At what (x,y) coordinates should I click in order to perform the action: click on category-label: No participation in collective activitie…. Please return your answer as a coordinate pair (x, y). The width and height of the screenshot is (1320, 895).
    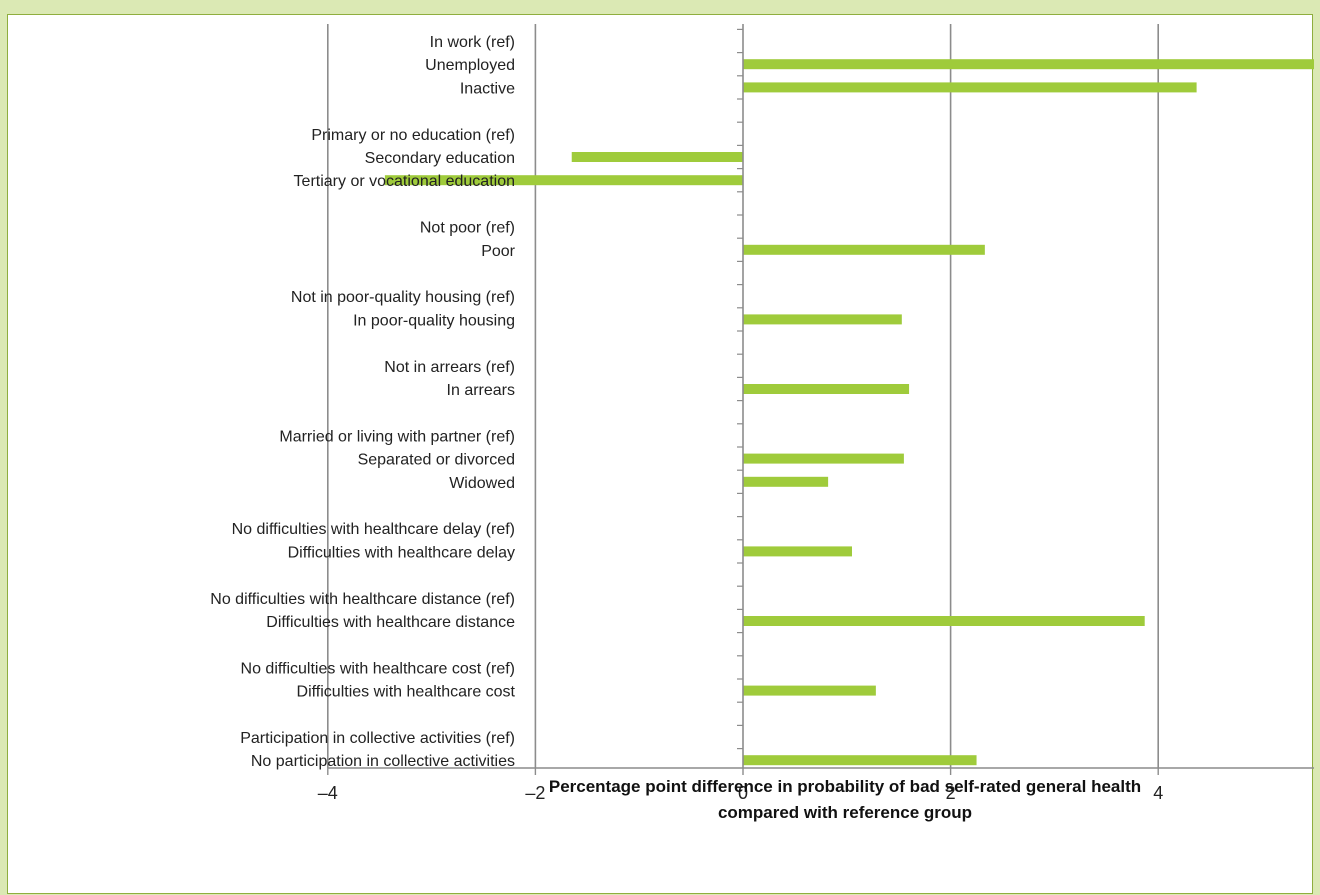
    Looking at the image, I should click on (383, 761).